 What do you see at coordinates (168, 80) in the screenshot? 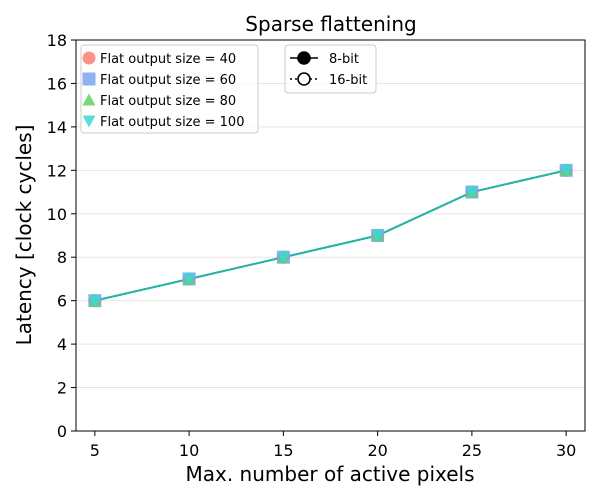
I see `legend-label: Flat output size = 60` at bounding box center [168, 80].